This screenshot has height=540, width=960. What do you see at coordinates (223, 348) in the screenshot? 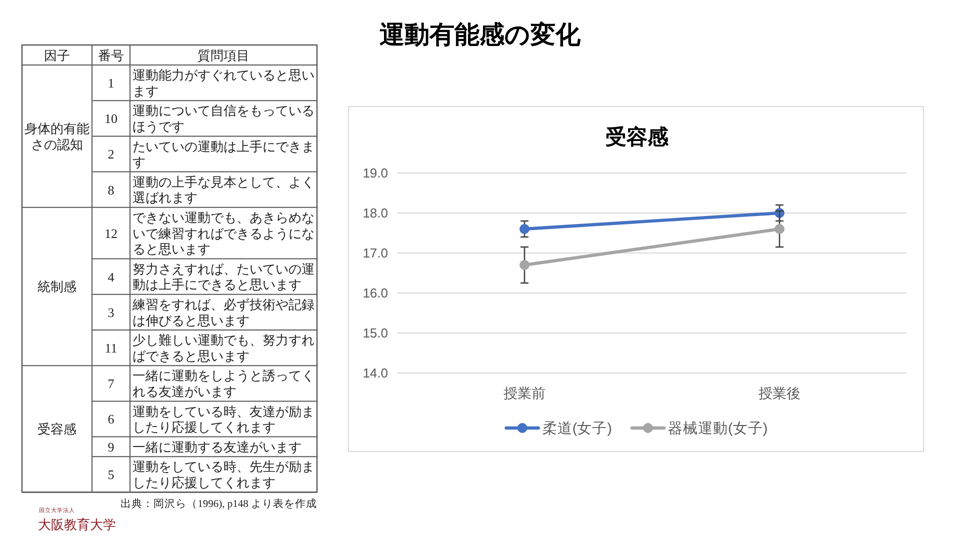
I see `text: 少し難しい運動でも、努力すればできると思います` at bounding box center [223, 348].